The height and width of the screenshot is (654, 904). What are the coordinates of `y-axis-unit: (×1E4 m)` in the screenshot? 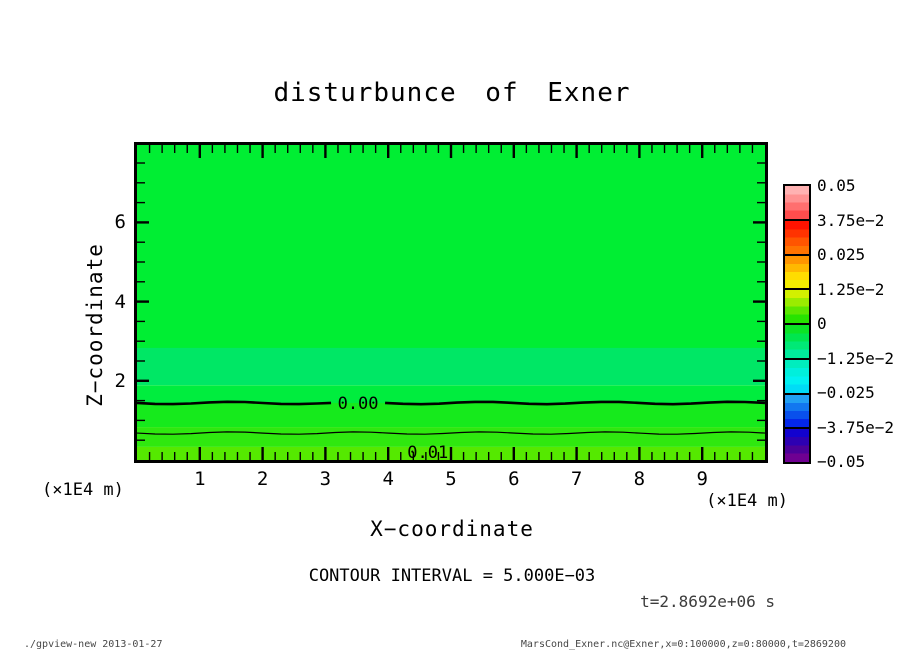 It's located at (83, 490).